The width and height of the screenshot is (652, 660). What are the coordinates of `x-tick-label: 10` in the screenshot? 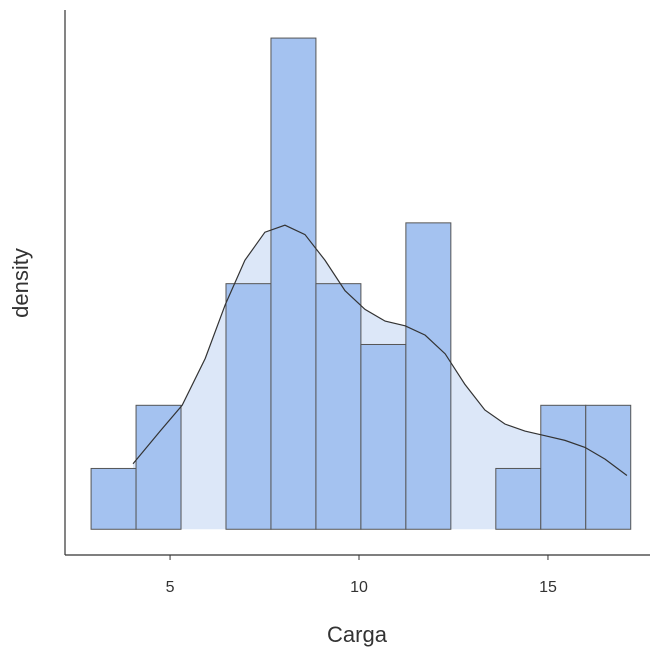 It's located at (359, 587).